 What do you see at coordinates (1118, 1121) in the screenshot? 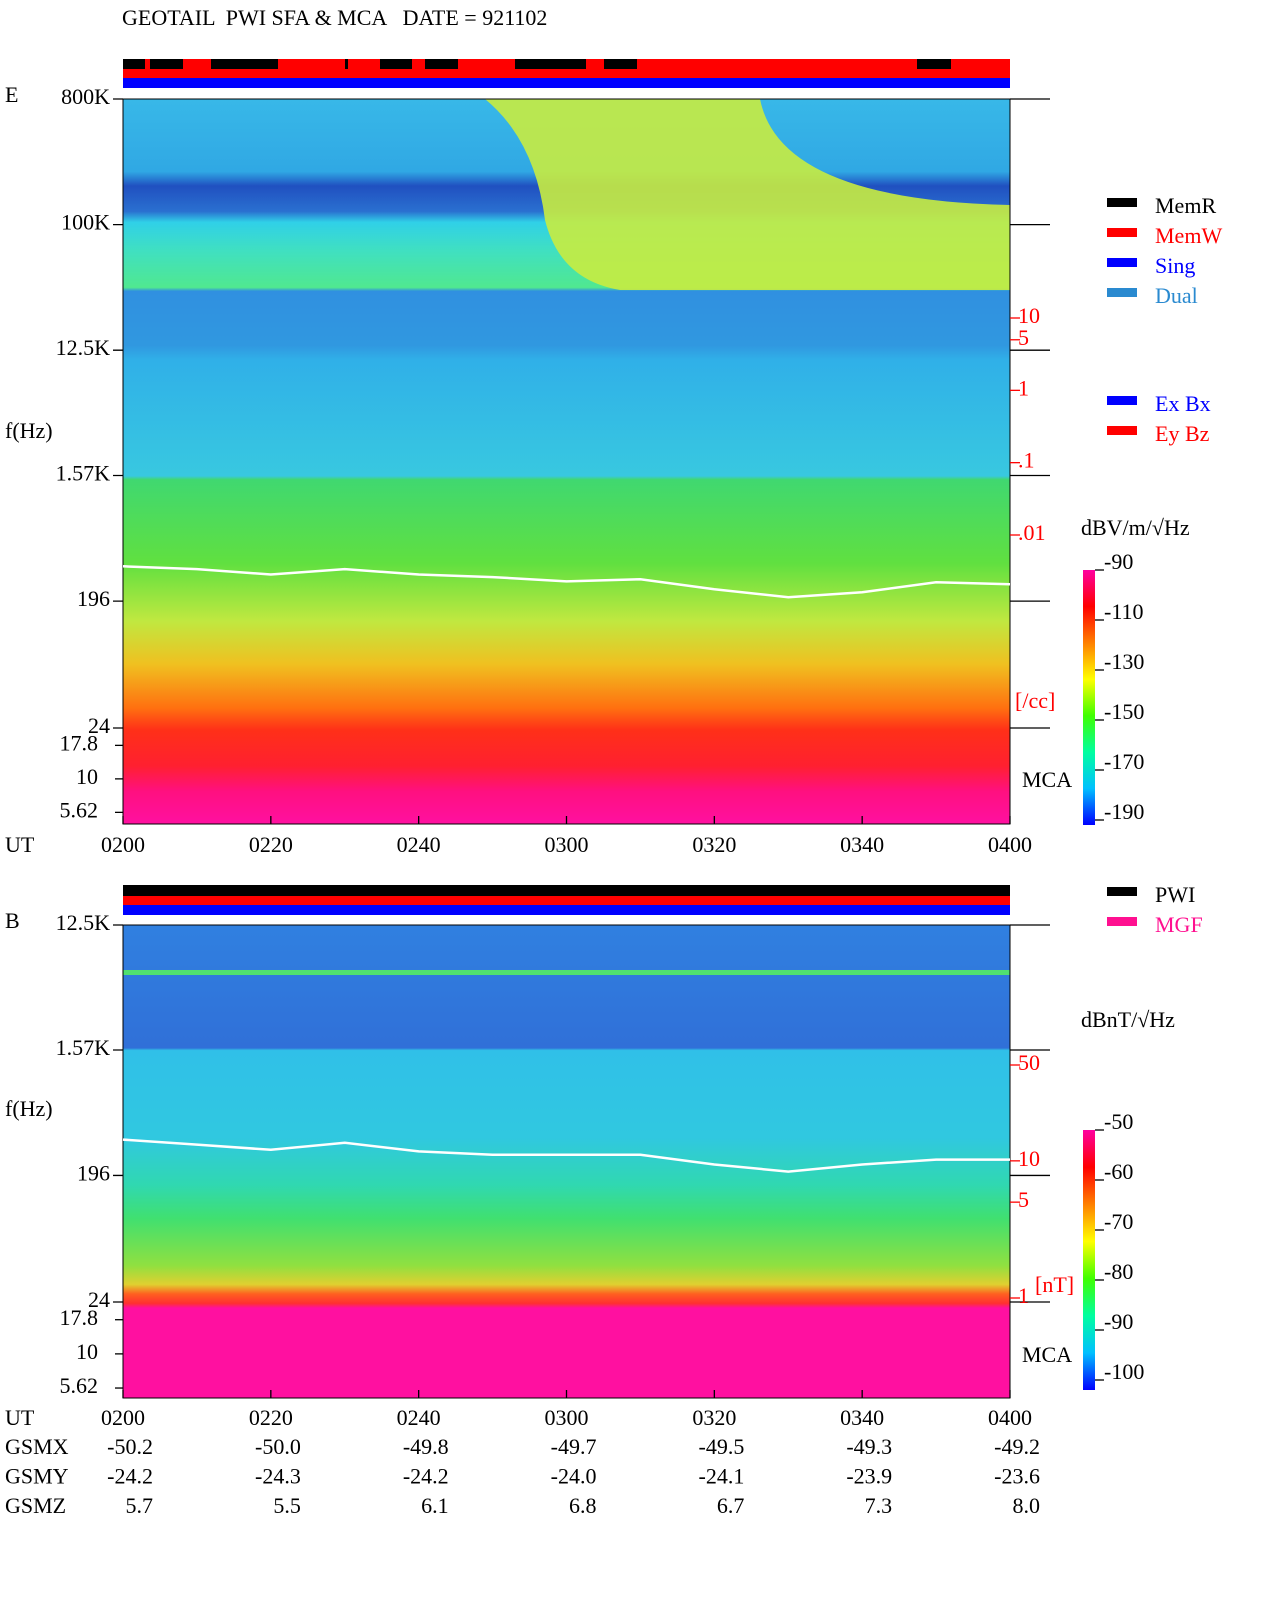
I see `colorbar-tick-label: -50` at bounding box center [1118, 1121].